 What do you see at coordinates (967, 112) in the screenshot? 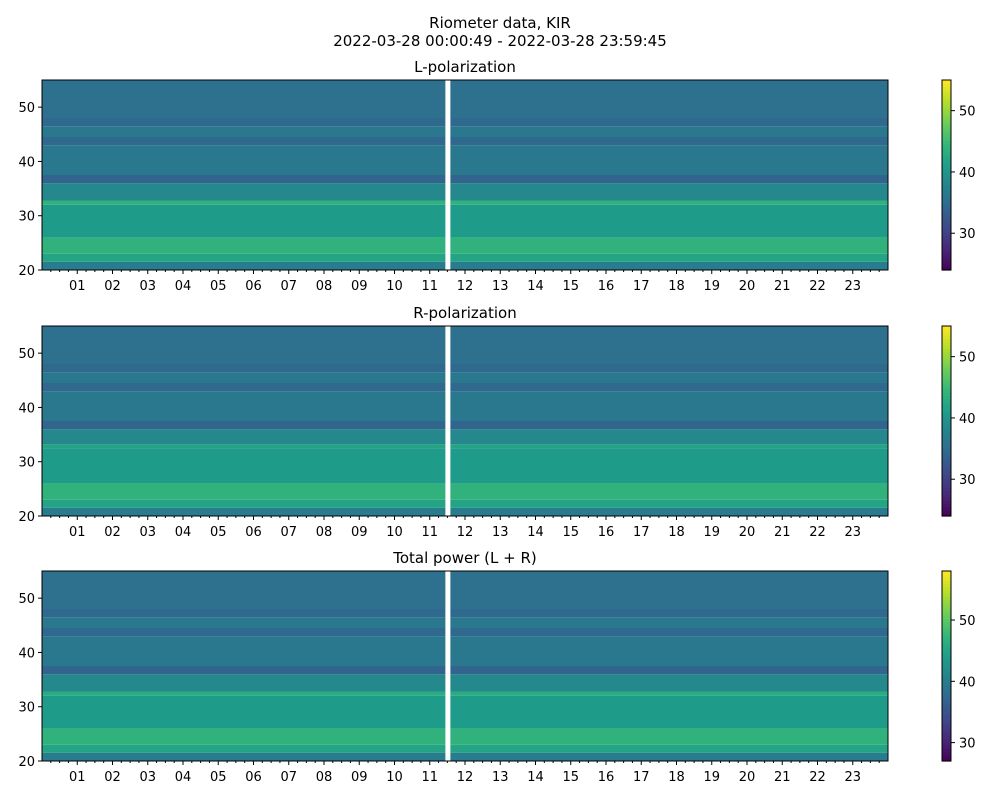
I see `colorbar-tick-label: 50` at bounding box center [967, 112].